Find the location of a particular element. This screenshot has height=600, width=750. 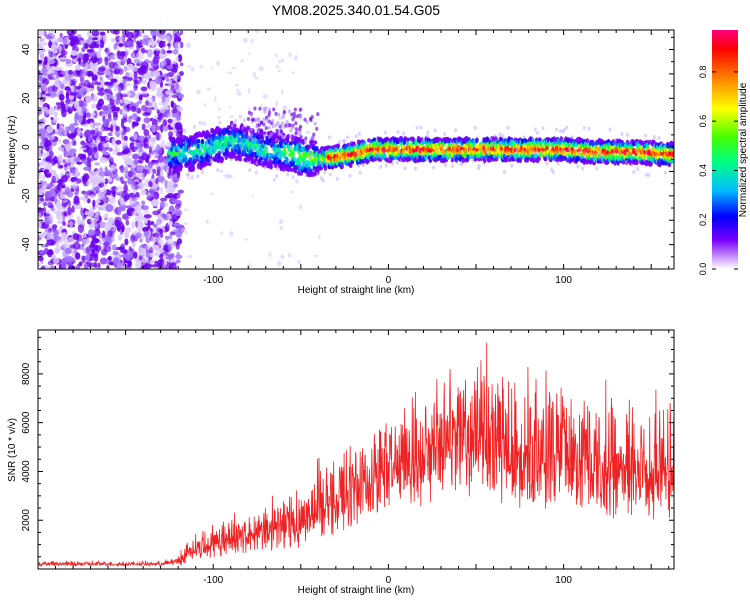

figure-title: YM08.2025.340.01.54.G05 is located at coordinates (356, 10).